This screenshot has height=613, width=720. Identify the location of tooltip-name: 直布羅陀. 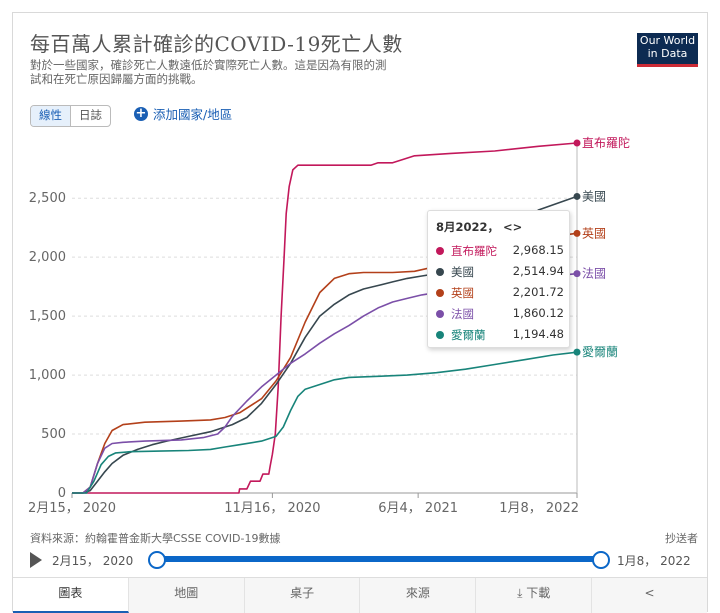
(474, 251).